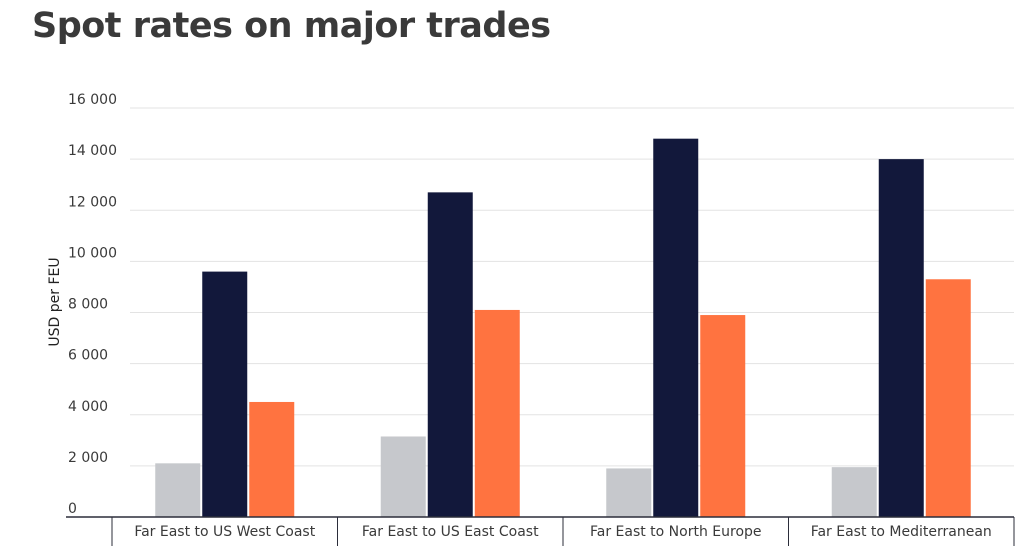 The width and height of the screenshot is (1016, 556). Describe the element at coordinates (676, 532) in the screenshot. I see `x-tick-label: Far East to North Europe` at that location.